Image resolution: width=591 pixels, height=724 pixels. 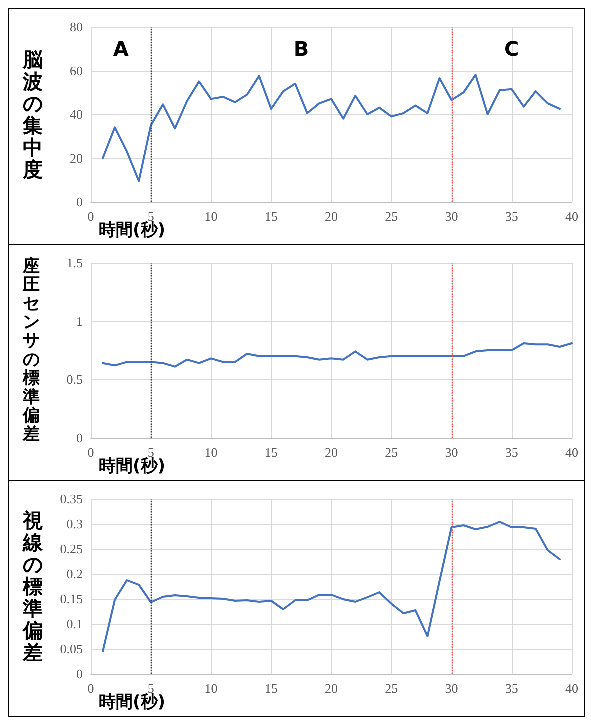 I want to click on y-tick-label: 0.1, so click(x=74, y=624).